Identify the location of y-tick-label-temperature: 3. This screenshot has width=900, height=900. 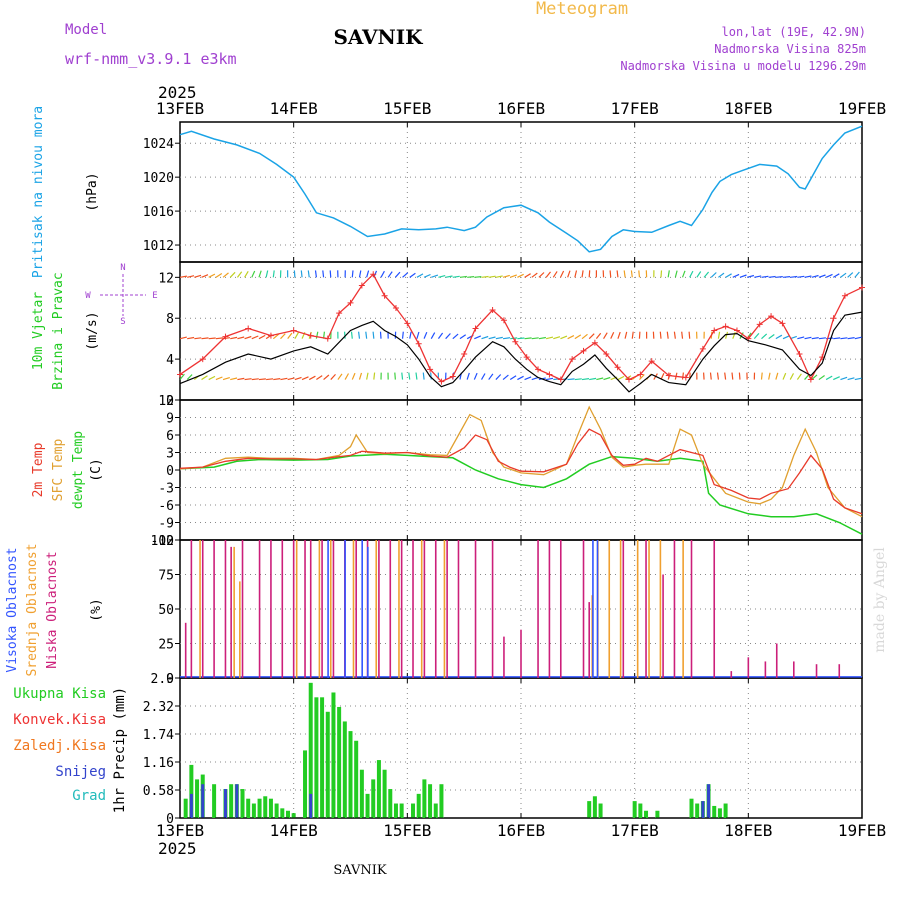
(170, 454).